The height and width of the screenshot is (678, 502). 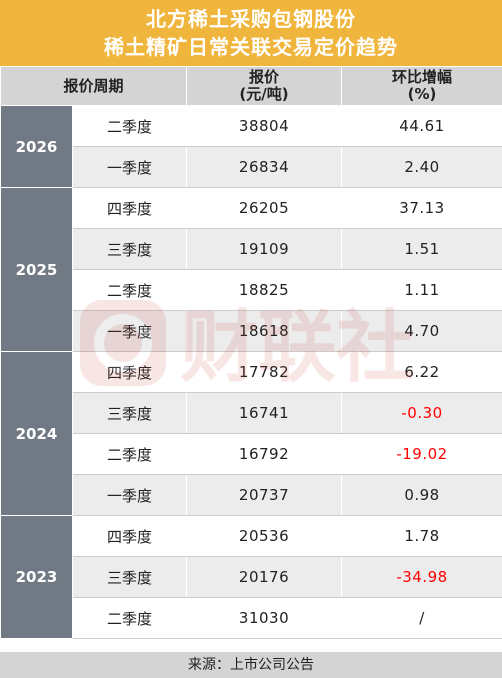 What do you see at coordinates (251, 47) in the screenshot?
I see `title-line-2: 稀土精矿日常关联交易定价趋势` at bounding box center [251, 47].